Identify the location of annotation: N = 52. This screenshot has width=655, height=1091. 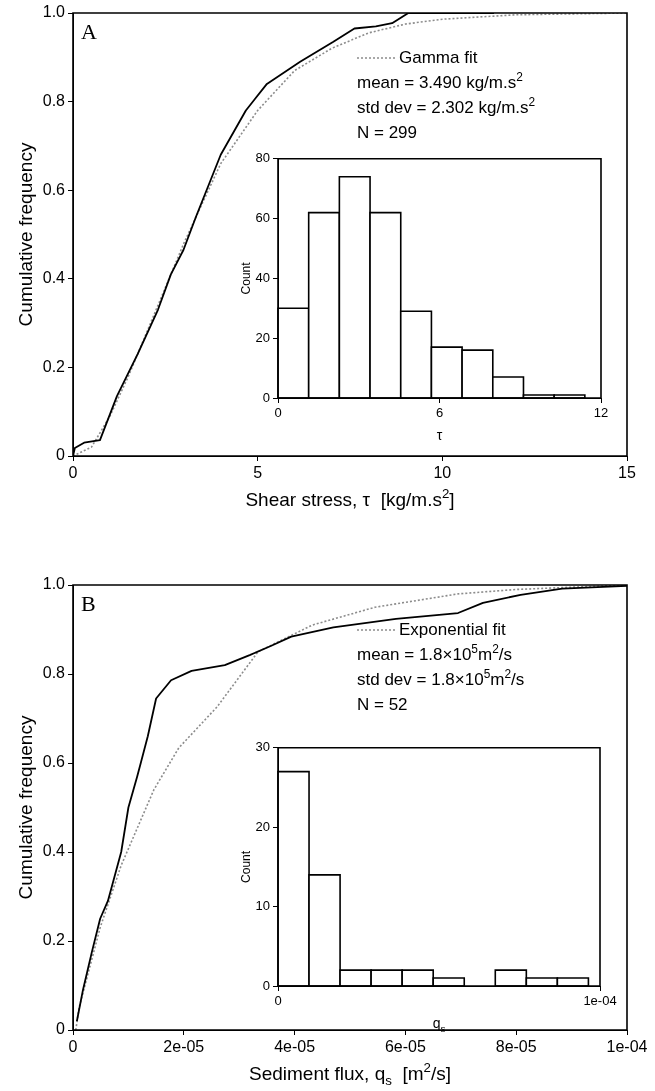
(382, 704).